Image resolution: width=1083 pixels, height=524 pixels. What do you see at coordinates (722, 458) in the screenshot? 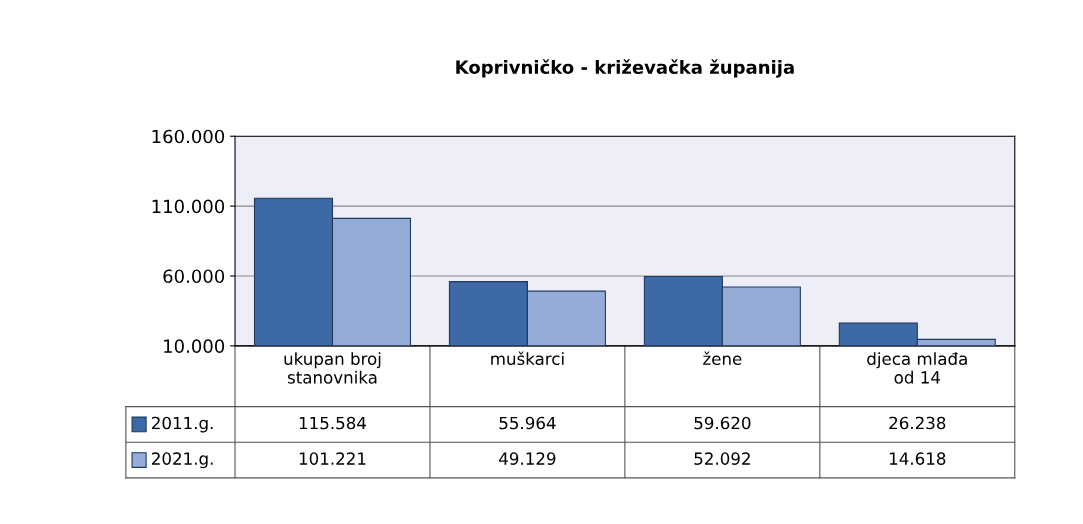
I see `data-label: 52.092` at bounding box center [722, 458].